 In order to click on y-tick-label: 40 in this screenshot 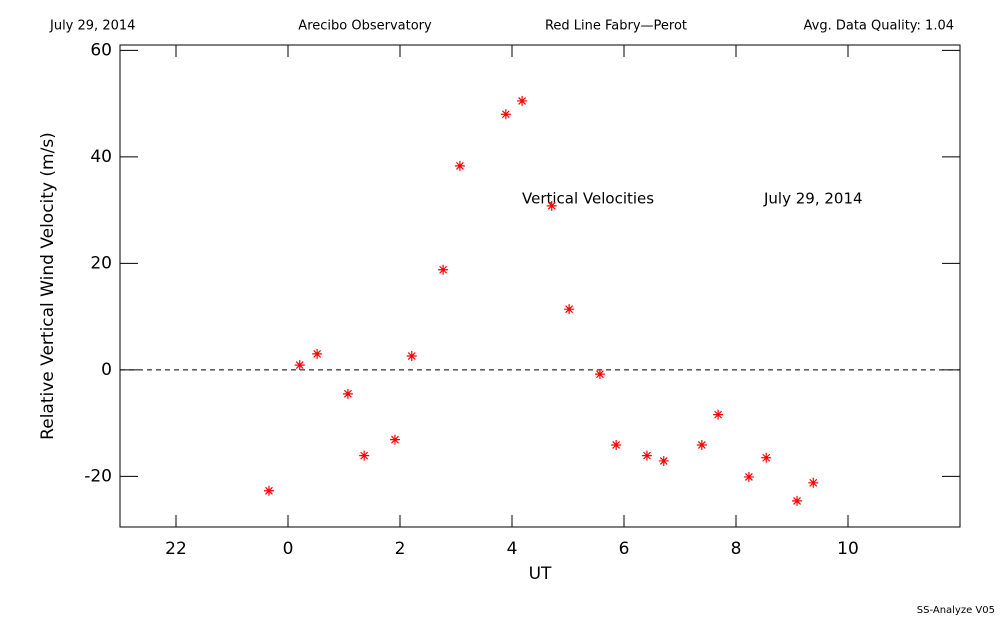, I will do `click(101, 157)`.